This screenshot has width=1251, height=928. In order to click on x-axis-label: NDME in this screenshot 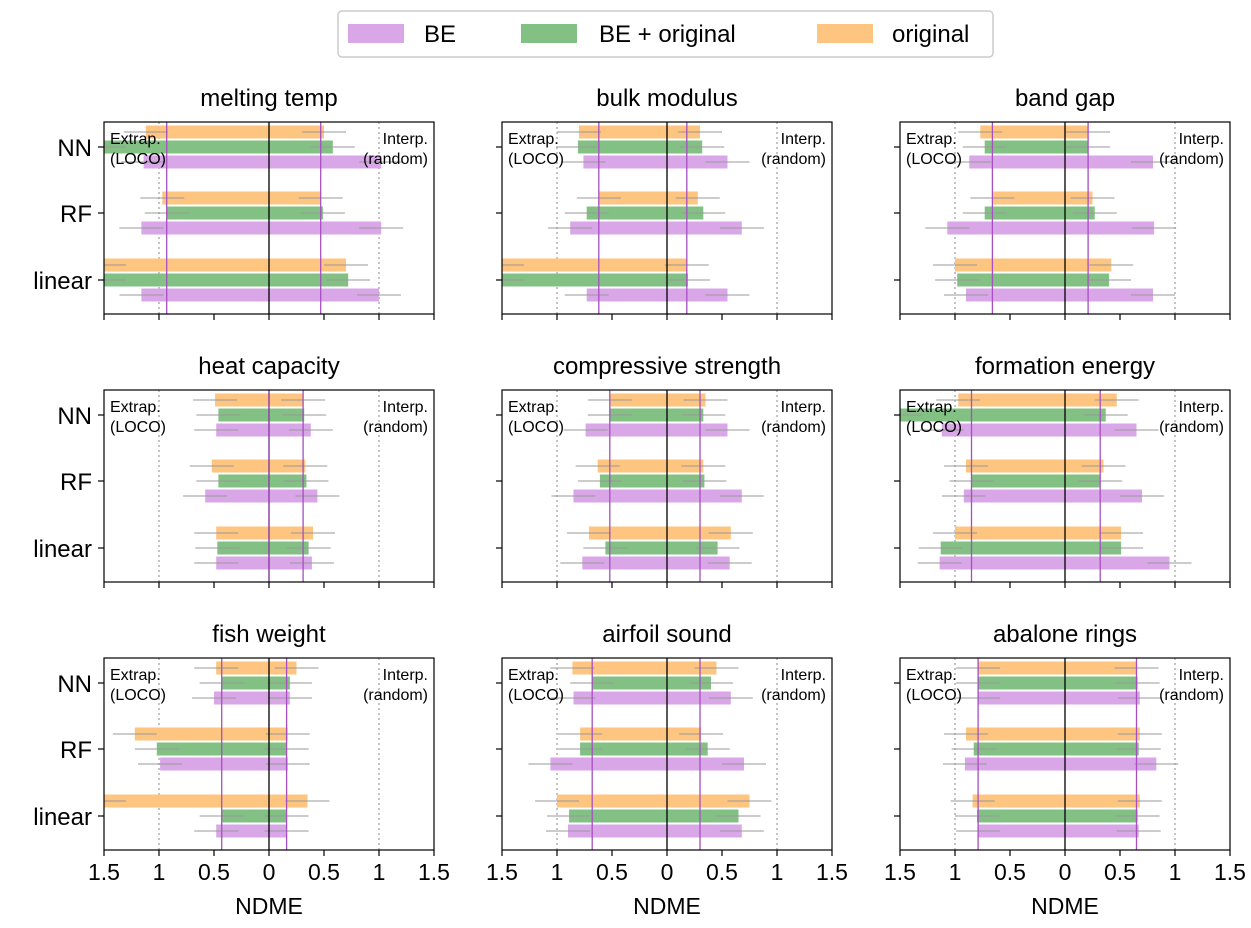, I will do `click(667, 906)`.